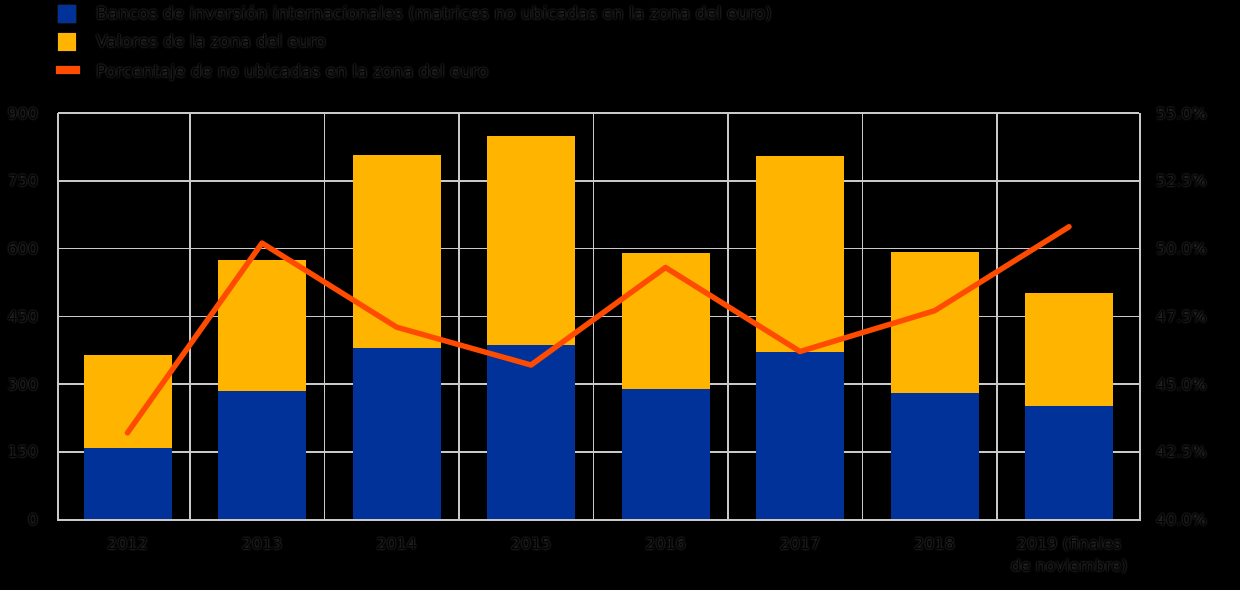  Describe the element at coordinates (1181, 316) in the screenshot. I see `y-axis-tick-right: 47.5%` at that location.